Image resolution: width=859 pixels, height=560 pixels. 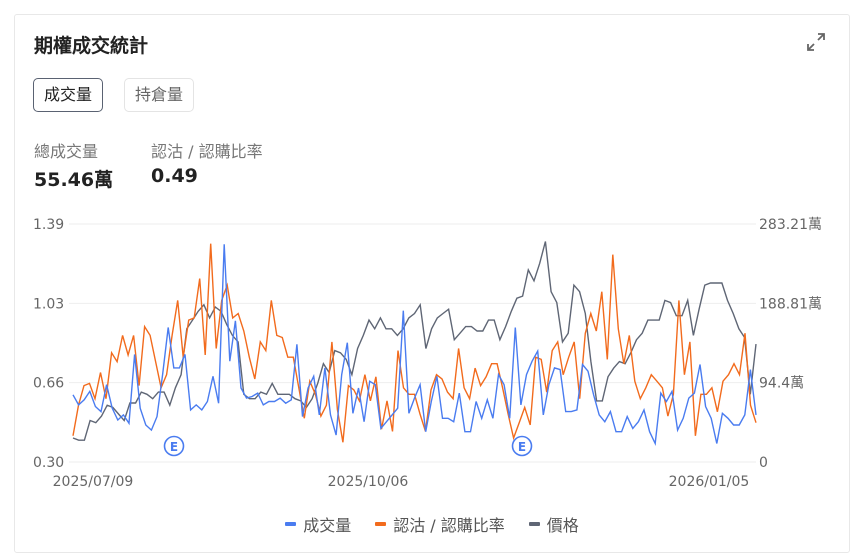 What do you see at coordinates (763, 463) in the screenshot?
I see `right-axis-tick: 0` at bounding box center [763, 463].